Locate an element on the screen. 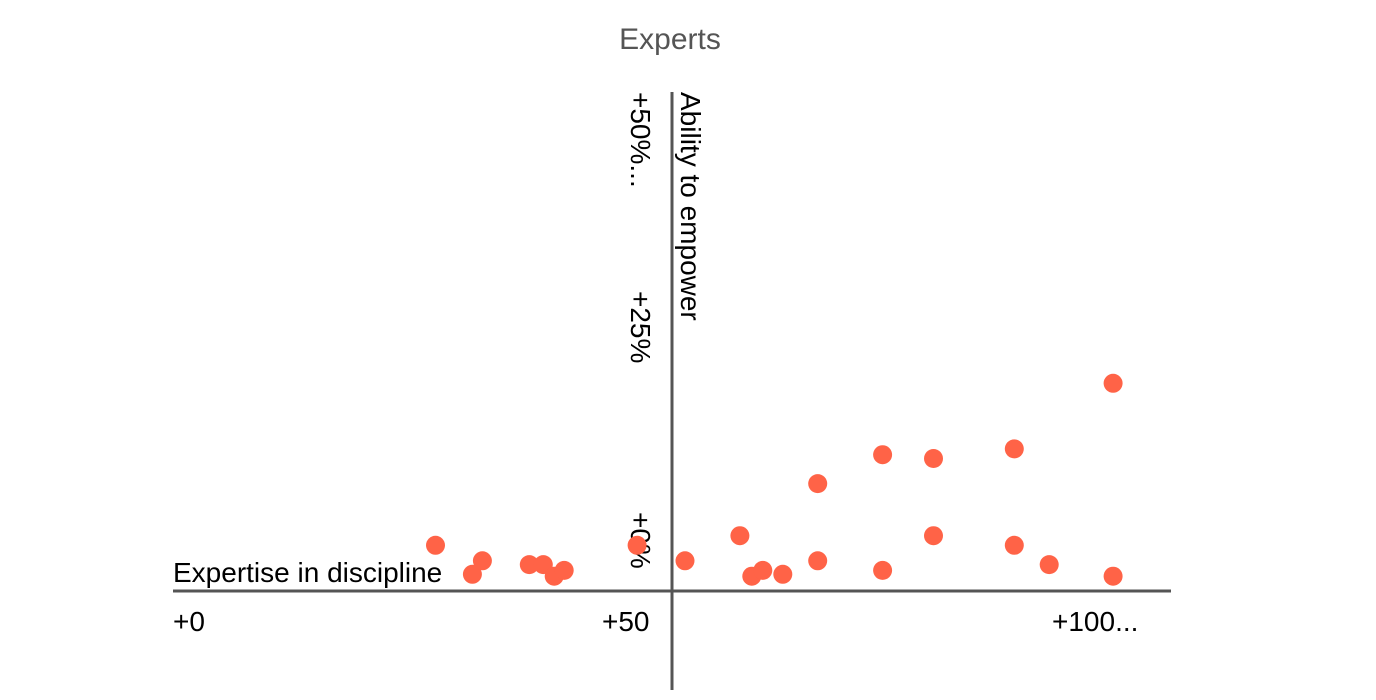 This screenshot has width=1376, height=700. y-tick-label-25: +25% is located at coordinates (640, 327).